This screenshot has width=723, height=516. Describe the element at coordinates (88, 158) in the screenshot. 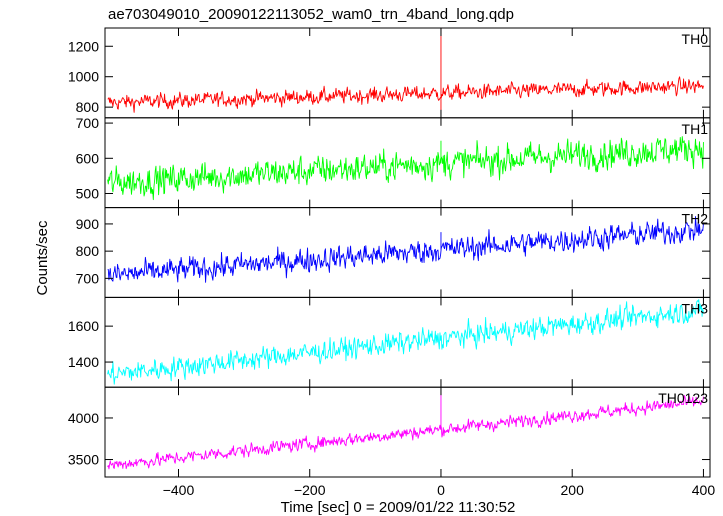

I see `y-tick-label-th1: 600` at that location.